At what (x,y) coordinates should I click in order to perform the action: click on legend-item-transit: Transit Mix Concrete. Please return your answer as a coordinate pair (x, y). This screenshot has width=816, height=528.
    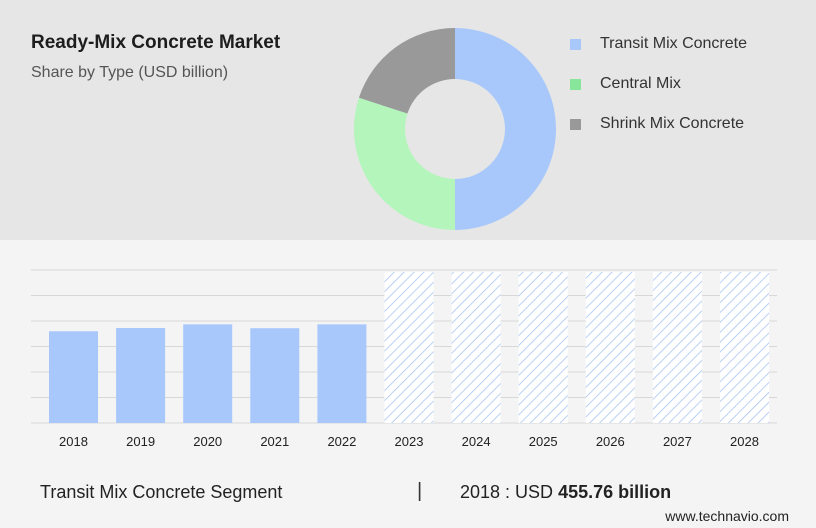
    Looking at the image, I should click on (658, 44).